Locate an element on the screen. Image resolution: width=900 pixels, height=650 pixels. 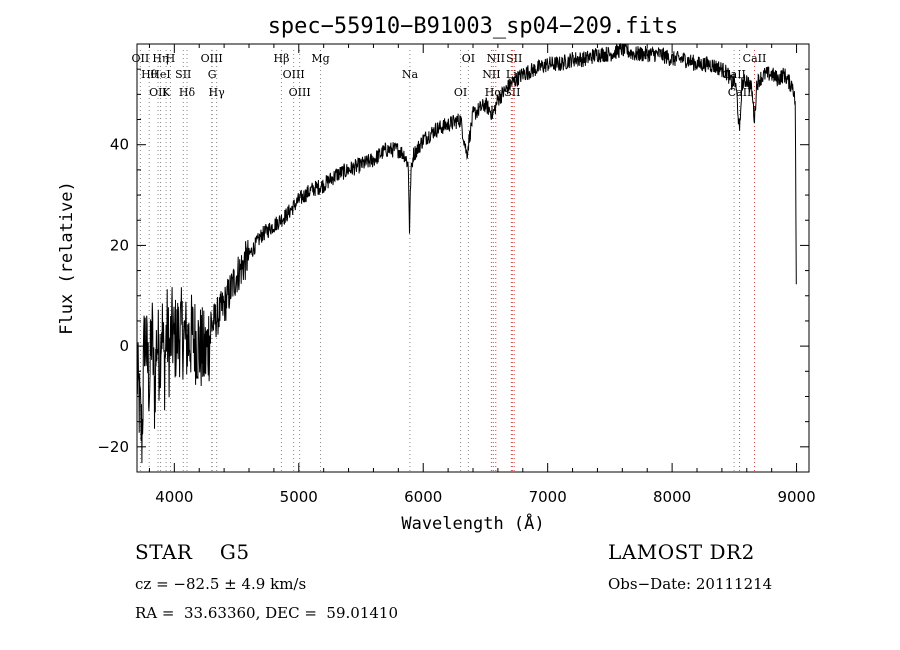
coordinates: RA = 33.63360, DEC = 59.01410 is located at coordinates (267, 613).